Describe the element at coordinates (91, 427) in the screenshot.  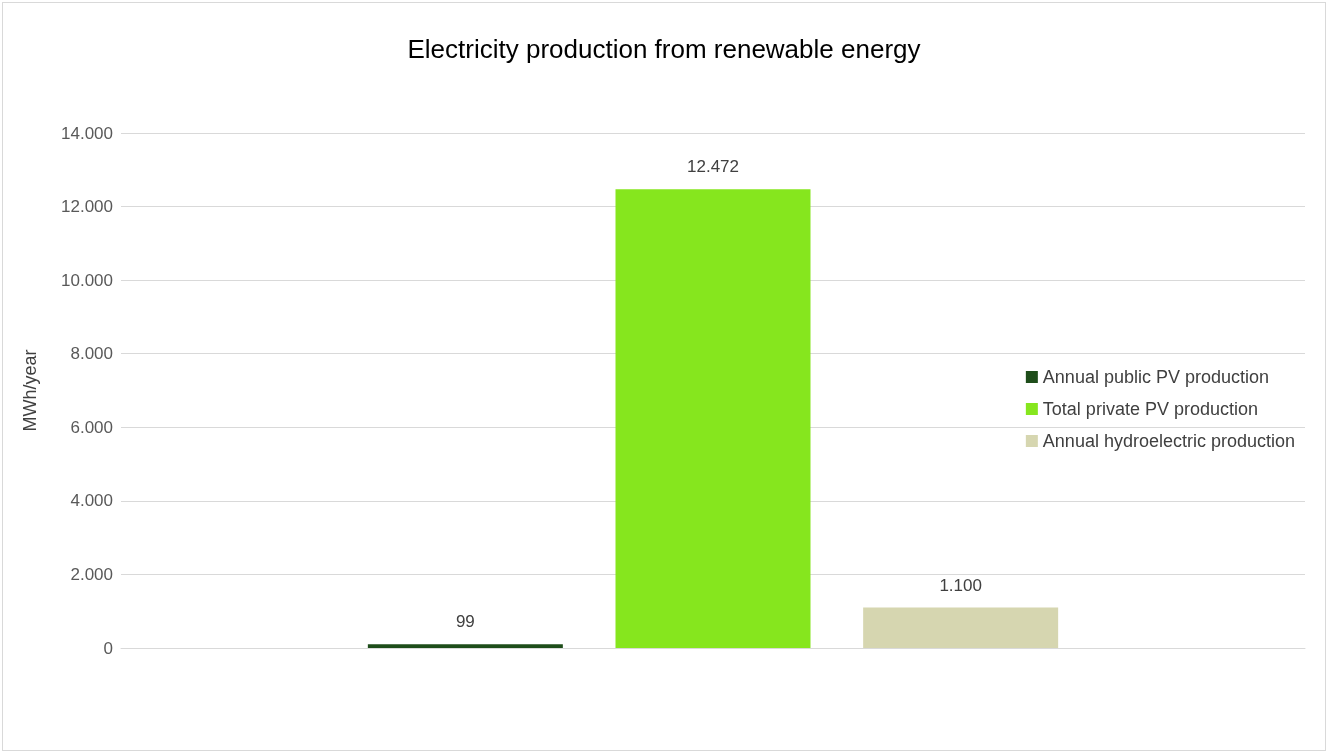
I see `y-tick-label: 6.000` at that location.